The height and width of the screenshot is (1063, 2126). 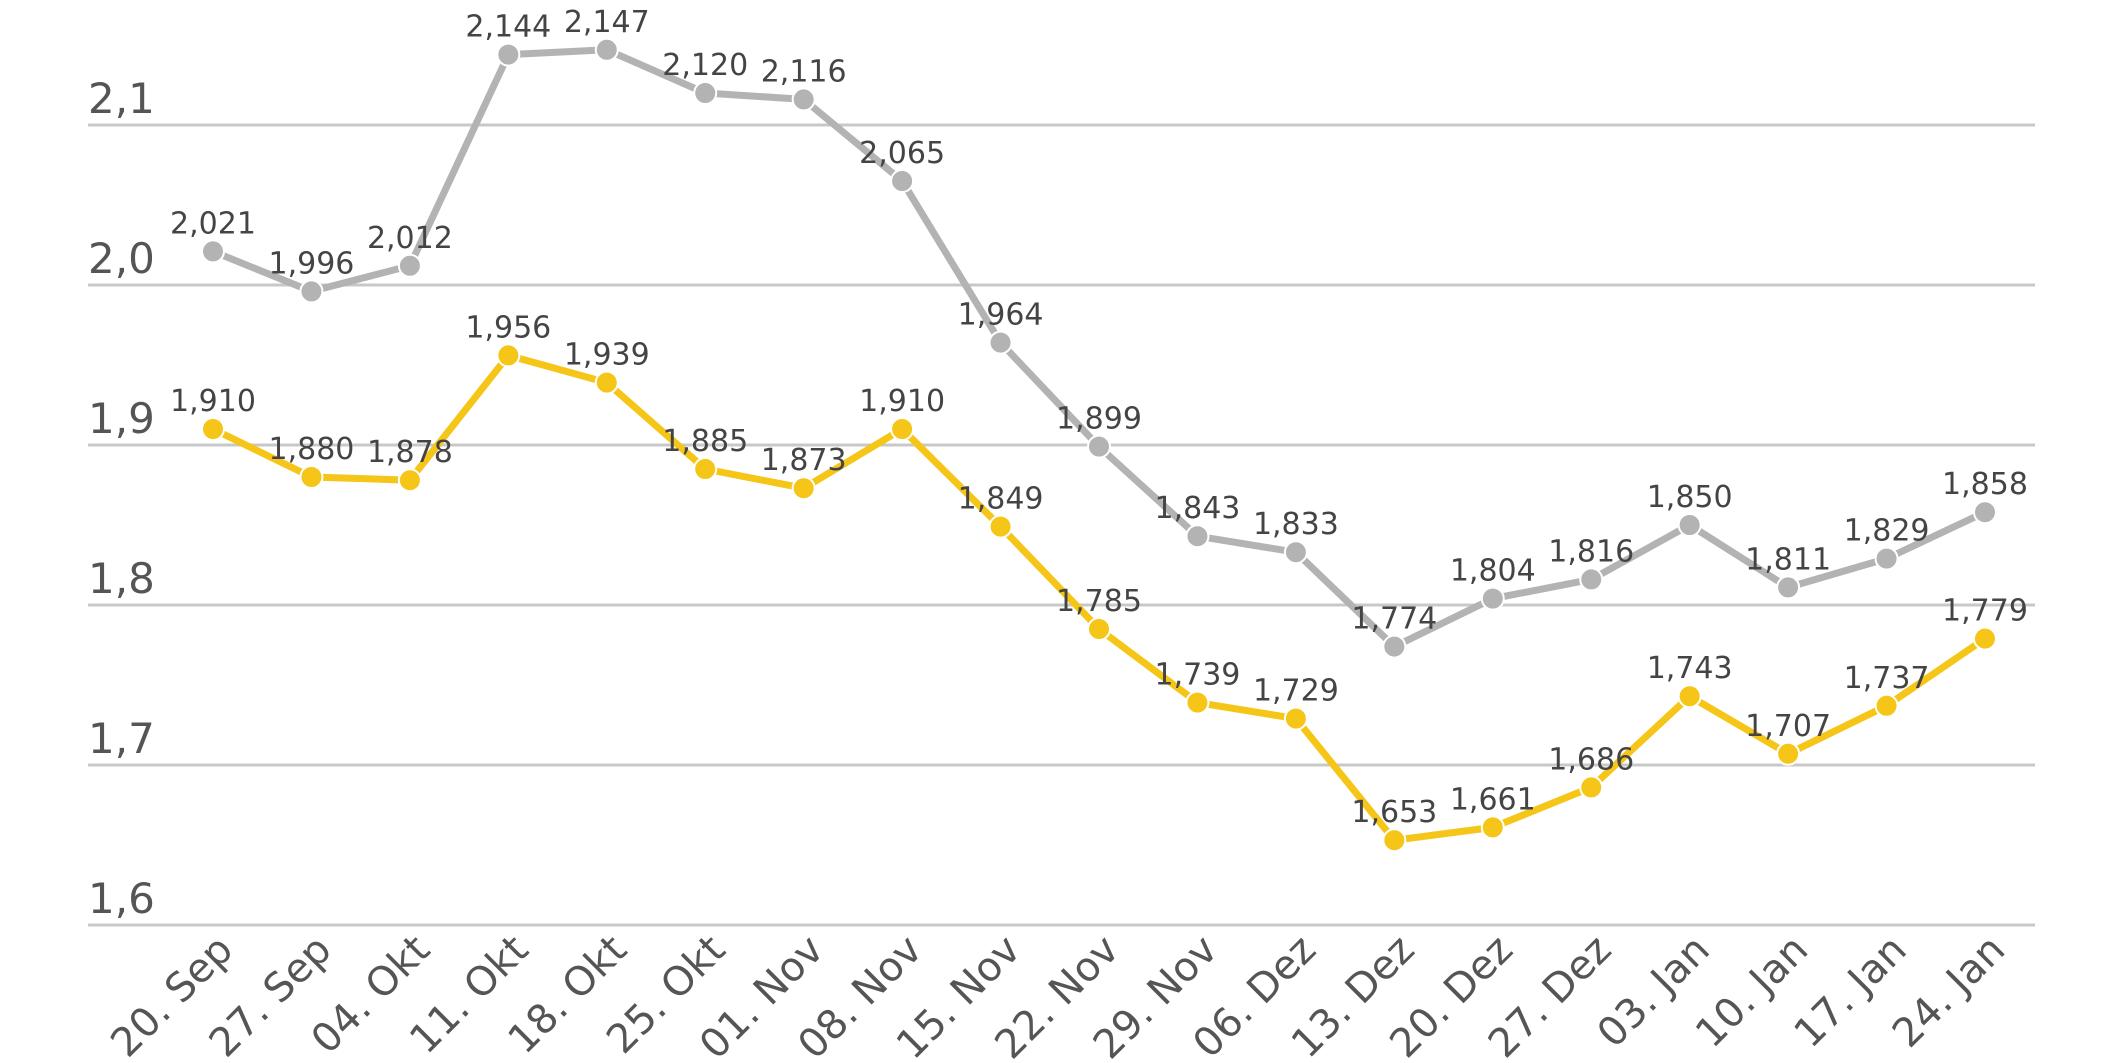 I want to click on y-tick-label: 2,0, so click(x=121, y=258).